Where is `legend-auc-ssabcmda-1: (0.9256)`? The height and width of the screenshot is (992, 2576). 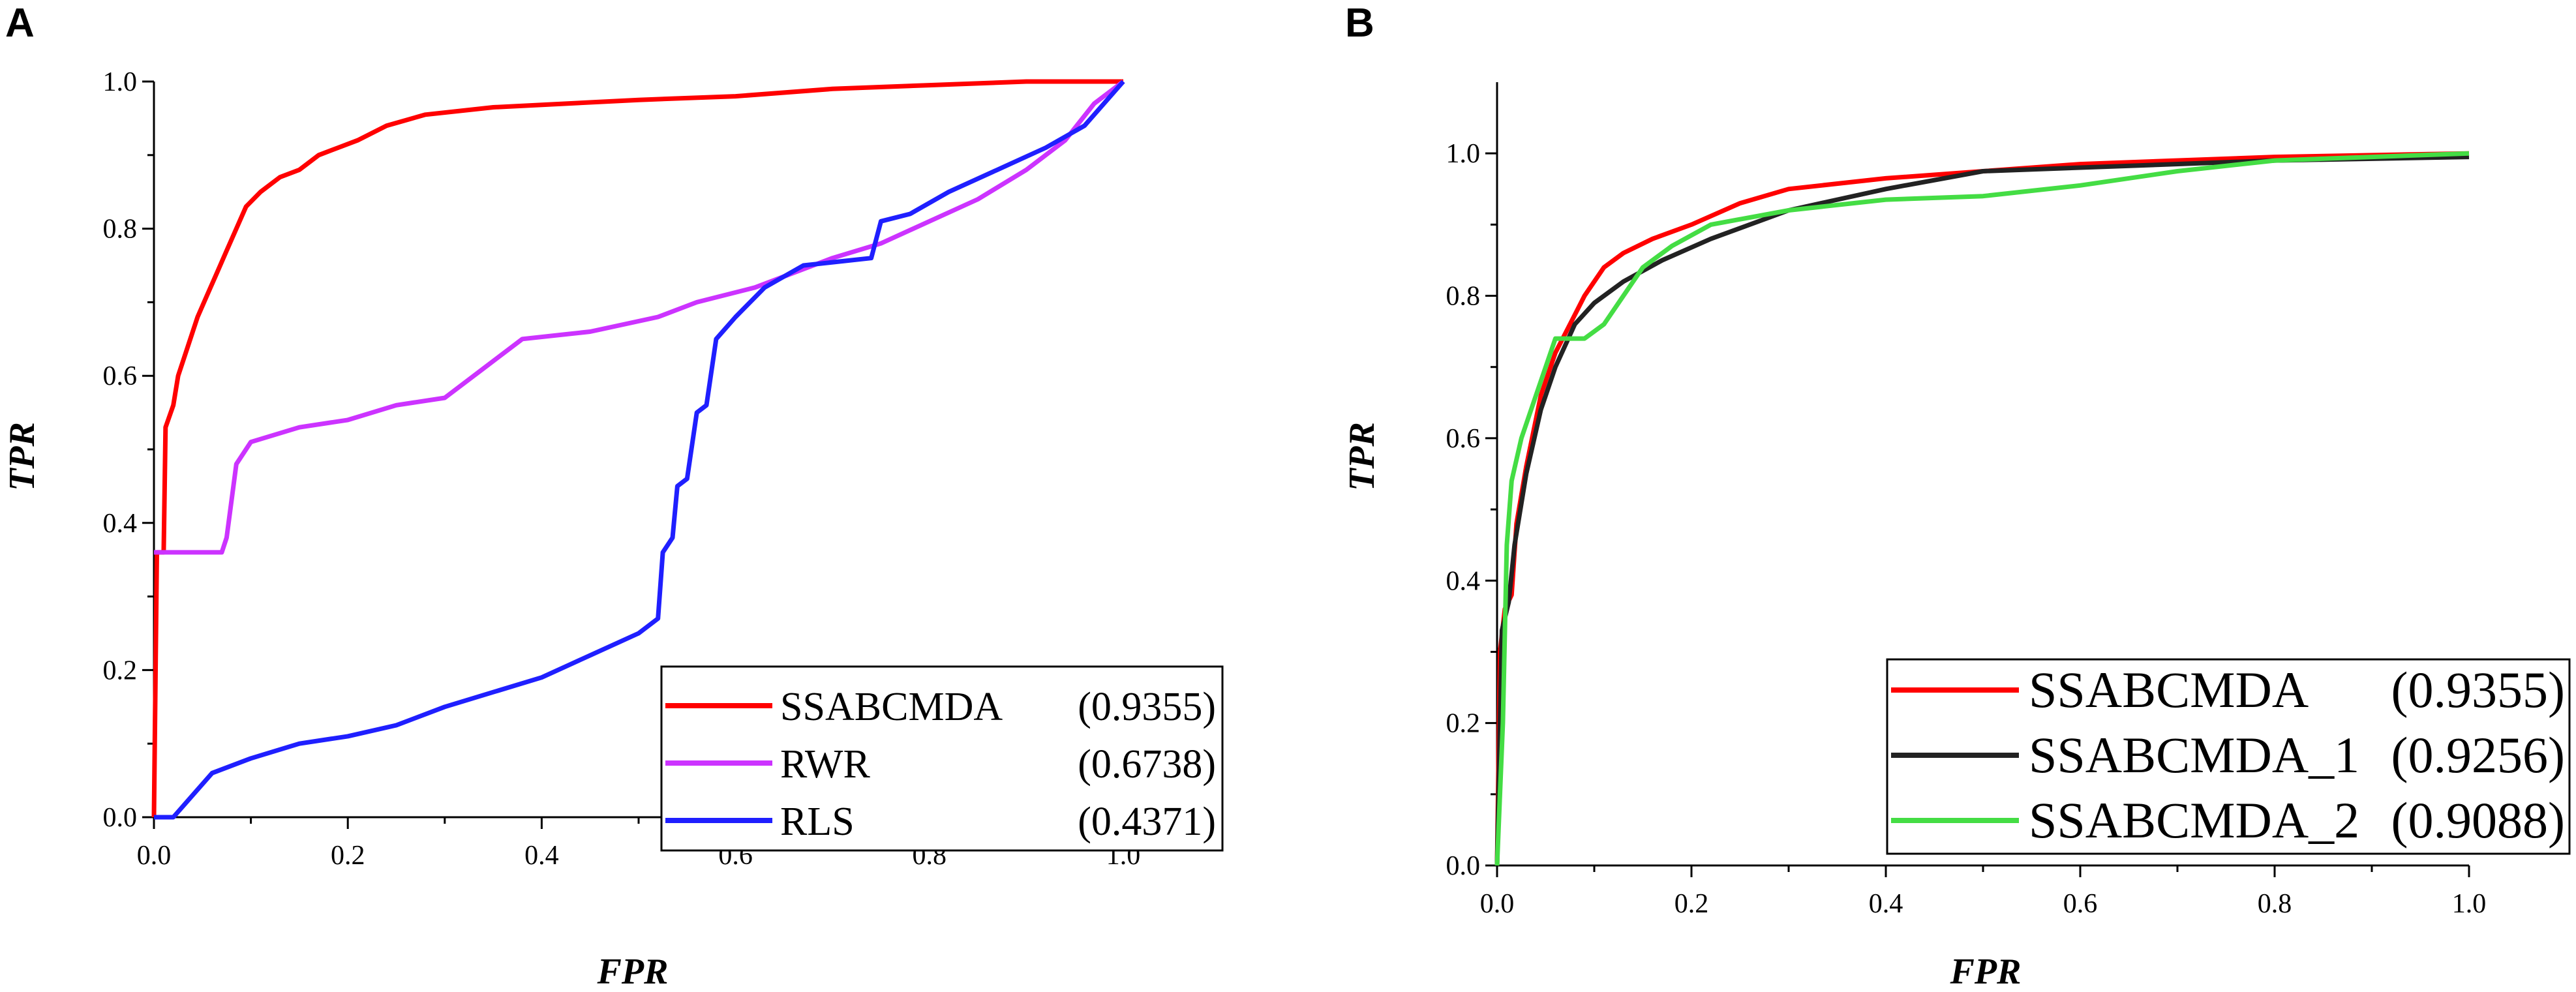 legend-auc-ssabcmda-1: (0.9256) is located at coordinates (2478, 755).